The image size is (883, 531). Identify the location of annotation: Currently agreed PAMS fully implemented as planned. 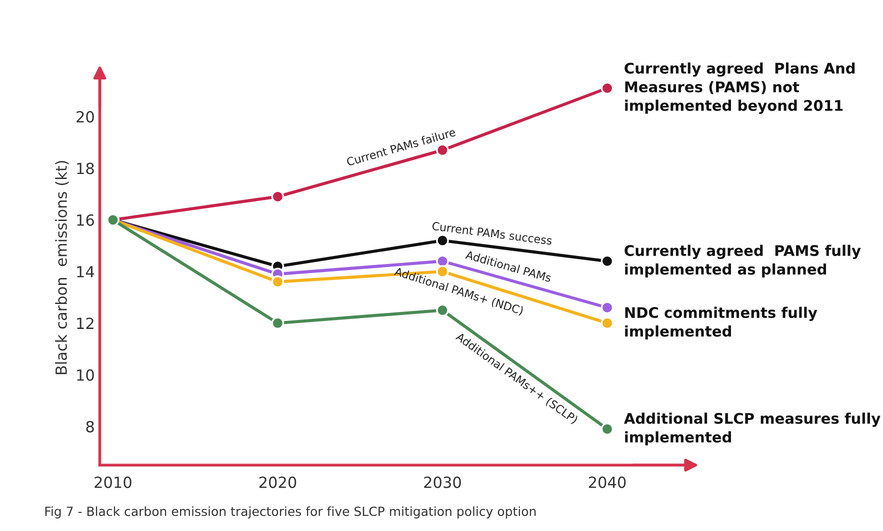
(742, 261).